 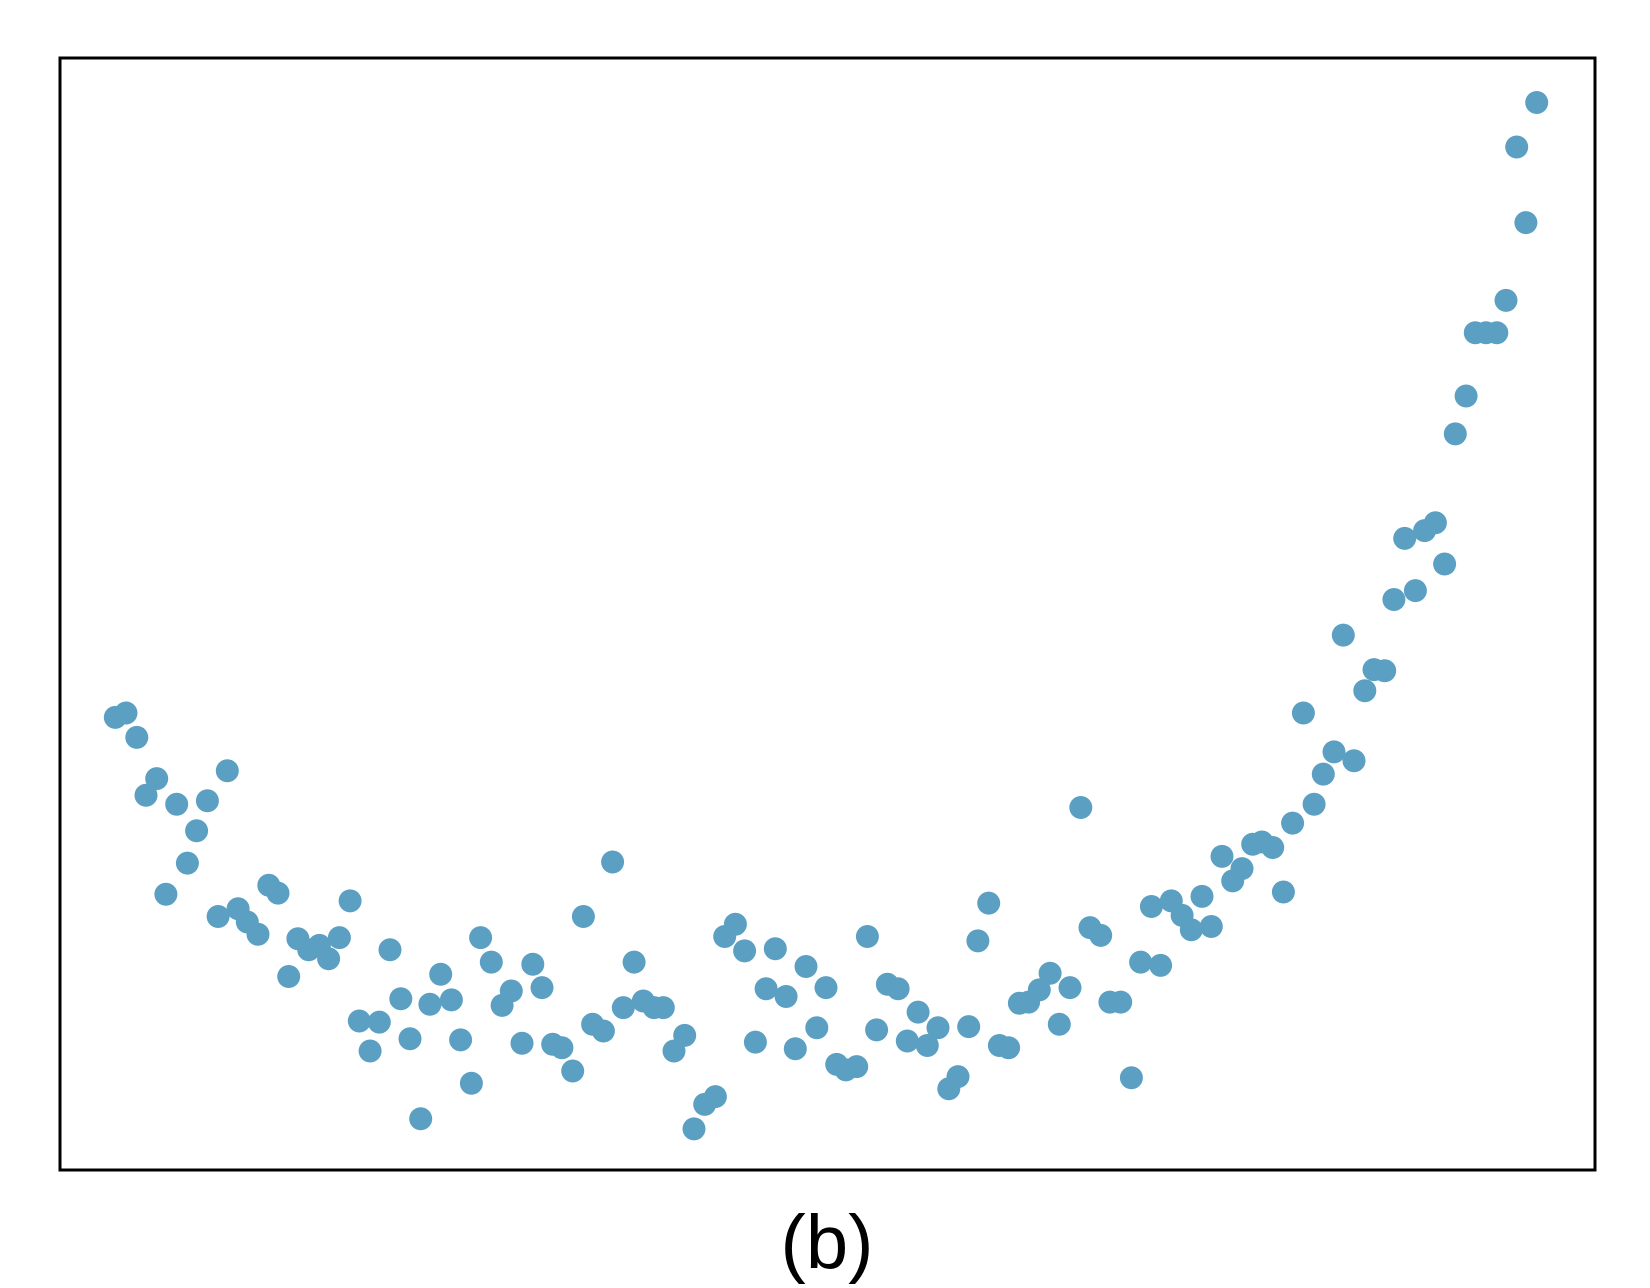 What do you see at coordinates (827, 1242) in the screenshot?
I see `panel-label: (b)` at bounding box center [827, 1242].